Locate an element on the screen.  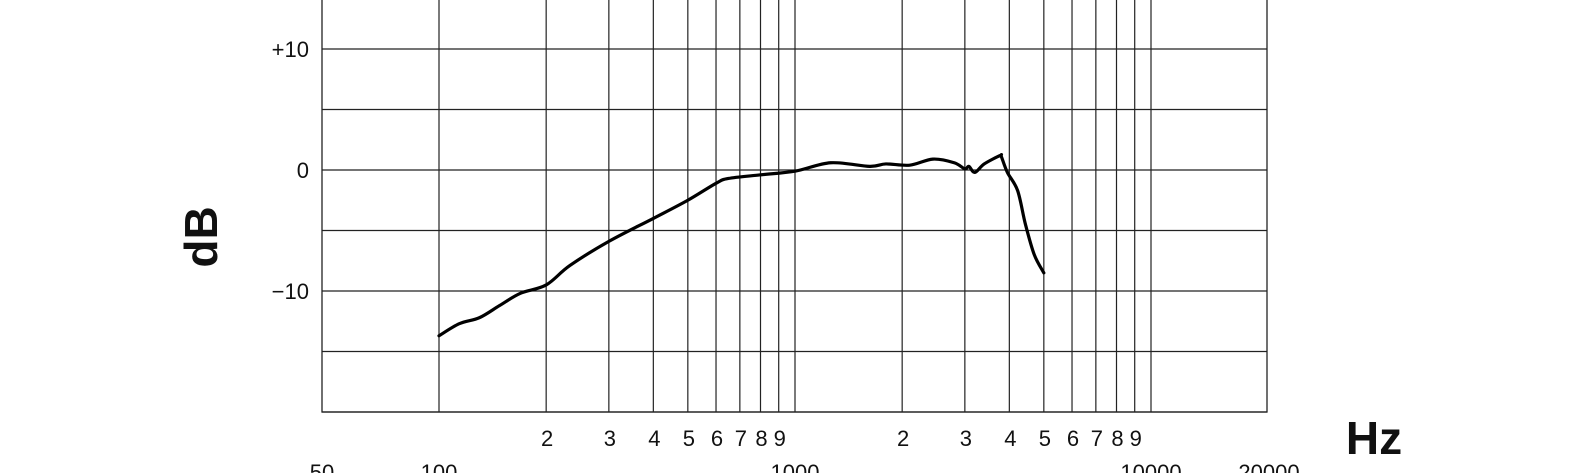
y-tick-label: 0 is located at coordinates (303, 170).